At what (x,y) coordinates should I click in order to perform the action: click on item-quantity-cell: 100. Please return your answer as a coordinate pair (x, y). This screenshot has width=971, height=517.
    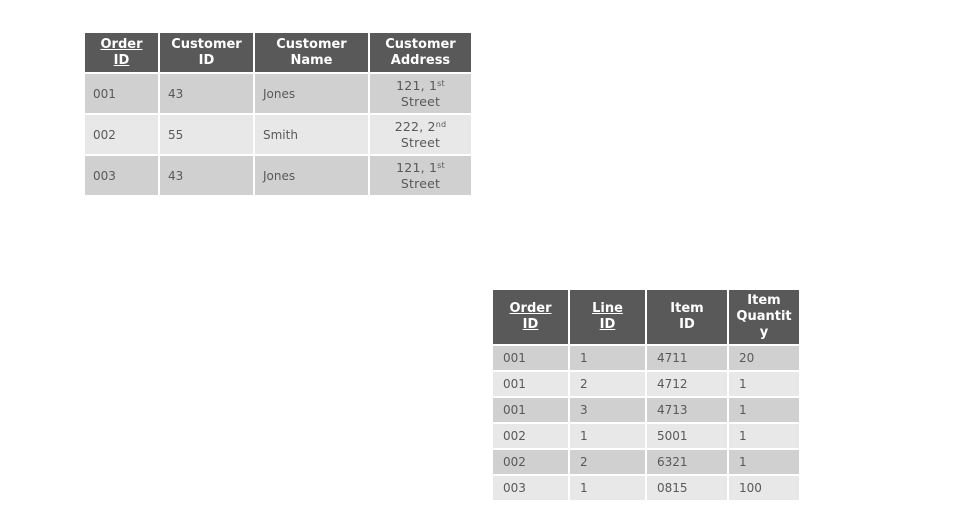
    Looking at the image, I should click on (764, 488).